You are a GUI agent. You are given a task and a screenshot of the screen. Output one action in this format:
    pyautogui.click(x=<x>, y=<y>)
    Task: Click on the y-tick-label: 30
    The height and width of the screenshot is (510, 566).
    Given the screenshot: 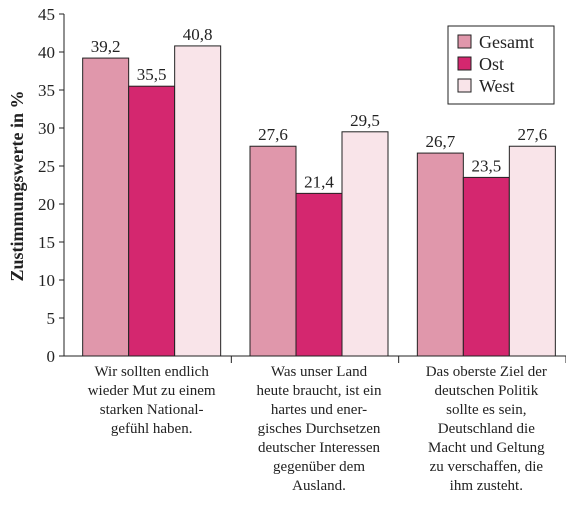 What is the action you would take?
    pyautogui.click(x=46, y=128)
    